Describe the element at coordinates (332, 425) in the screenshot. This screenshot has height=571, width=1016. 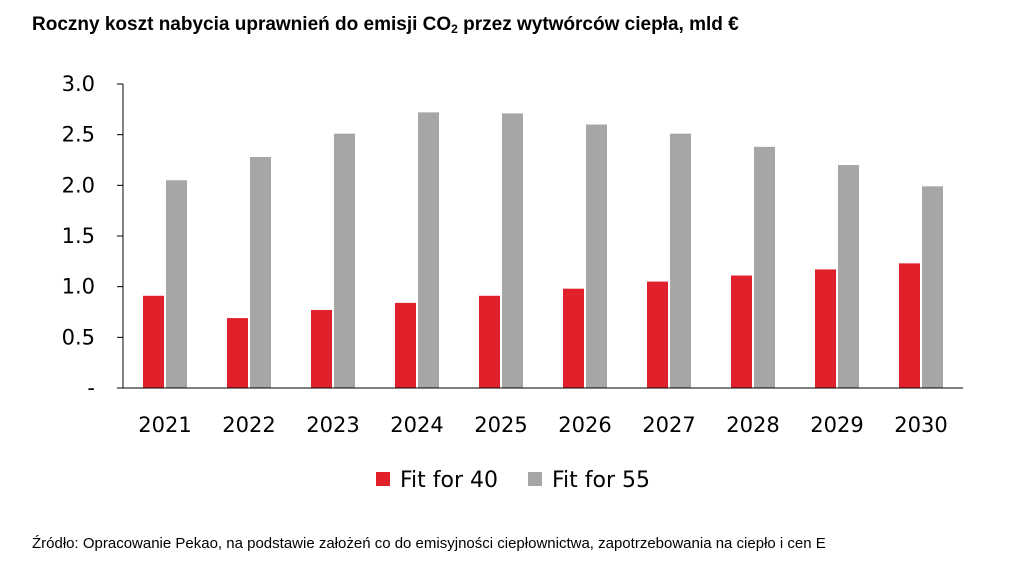
I see `x-tick-label: 2023` at that location.